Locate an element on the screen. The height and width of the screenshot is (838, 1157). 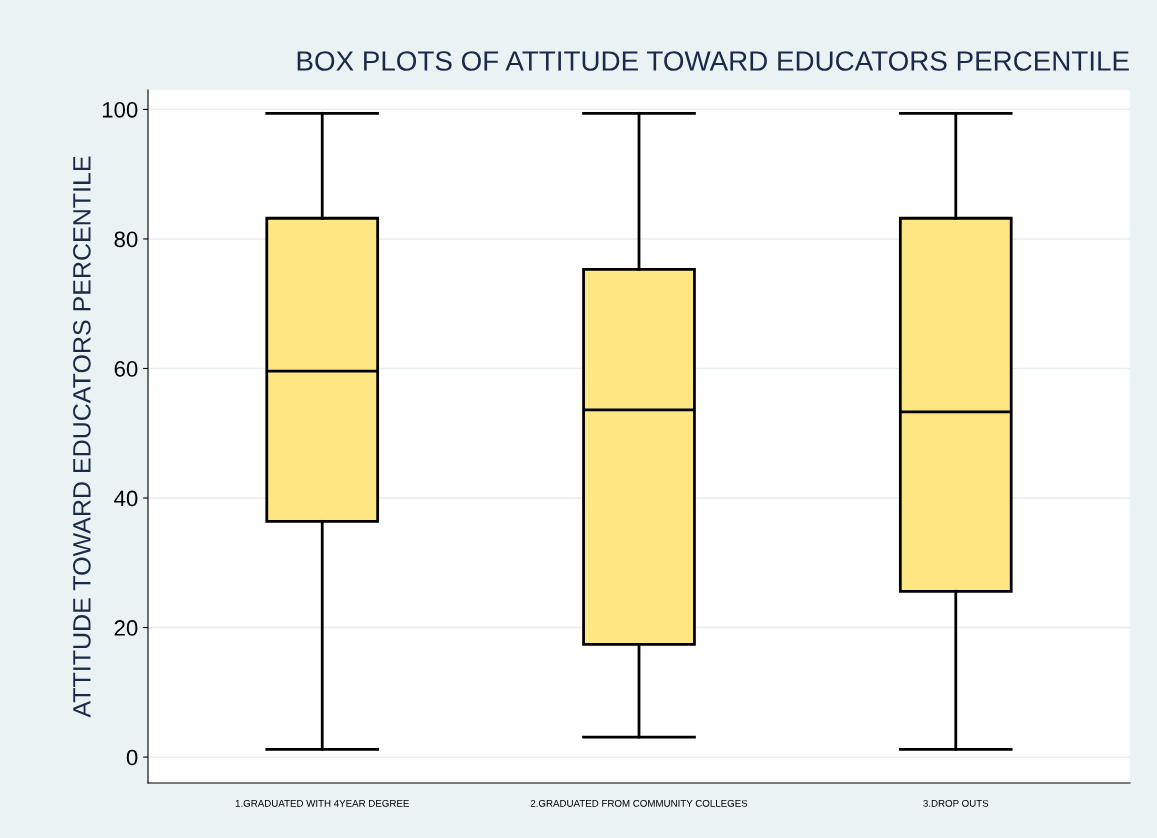
y-tick-label: 0 is located at coordinates (132, 757).